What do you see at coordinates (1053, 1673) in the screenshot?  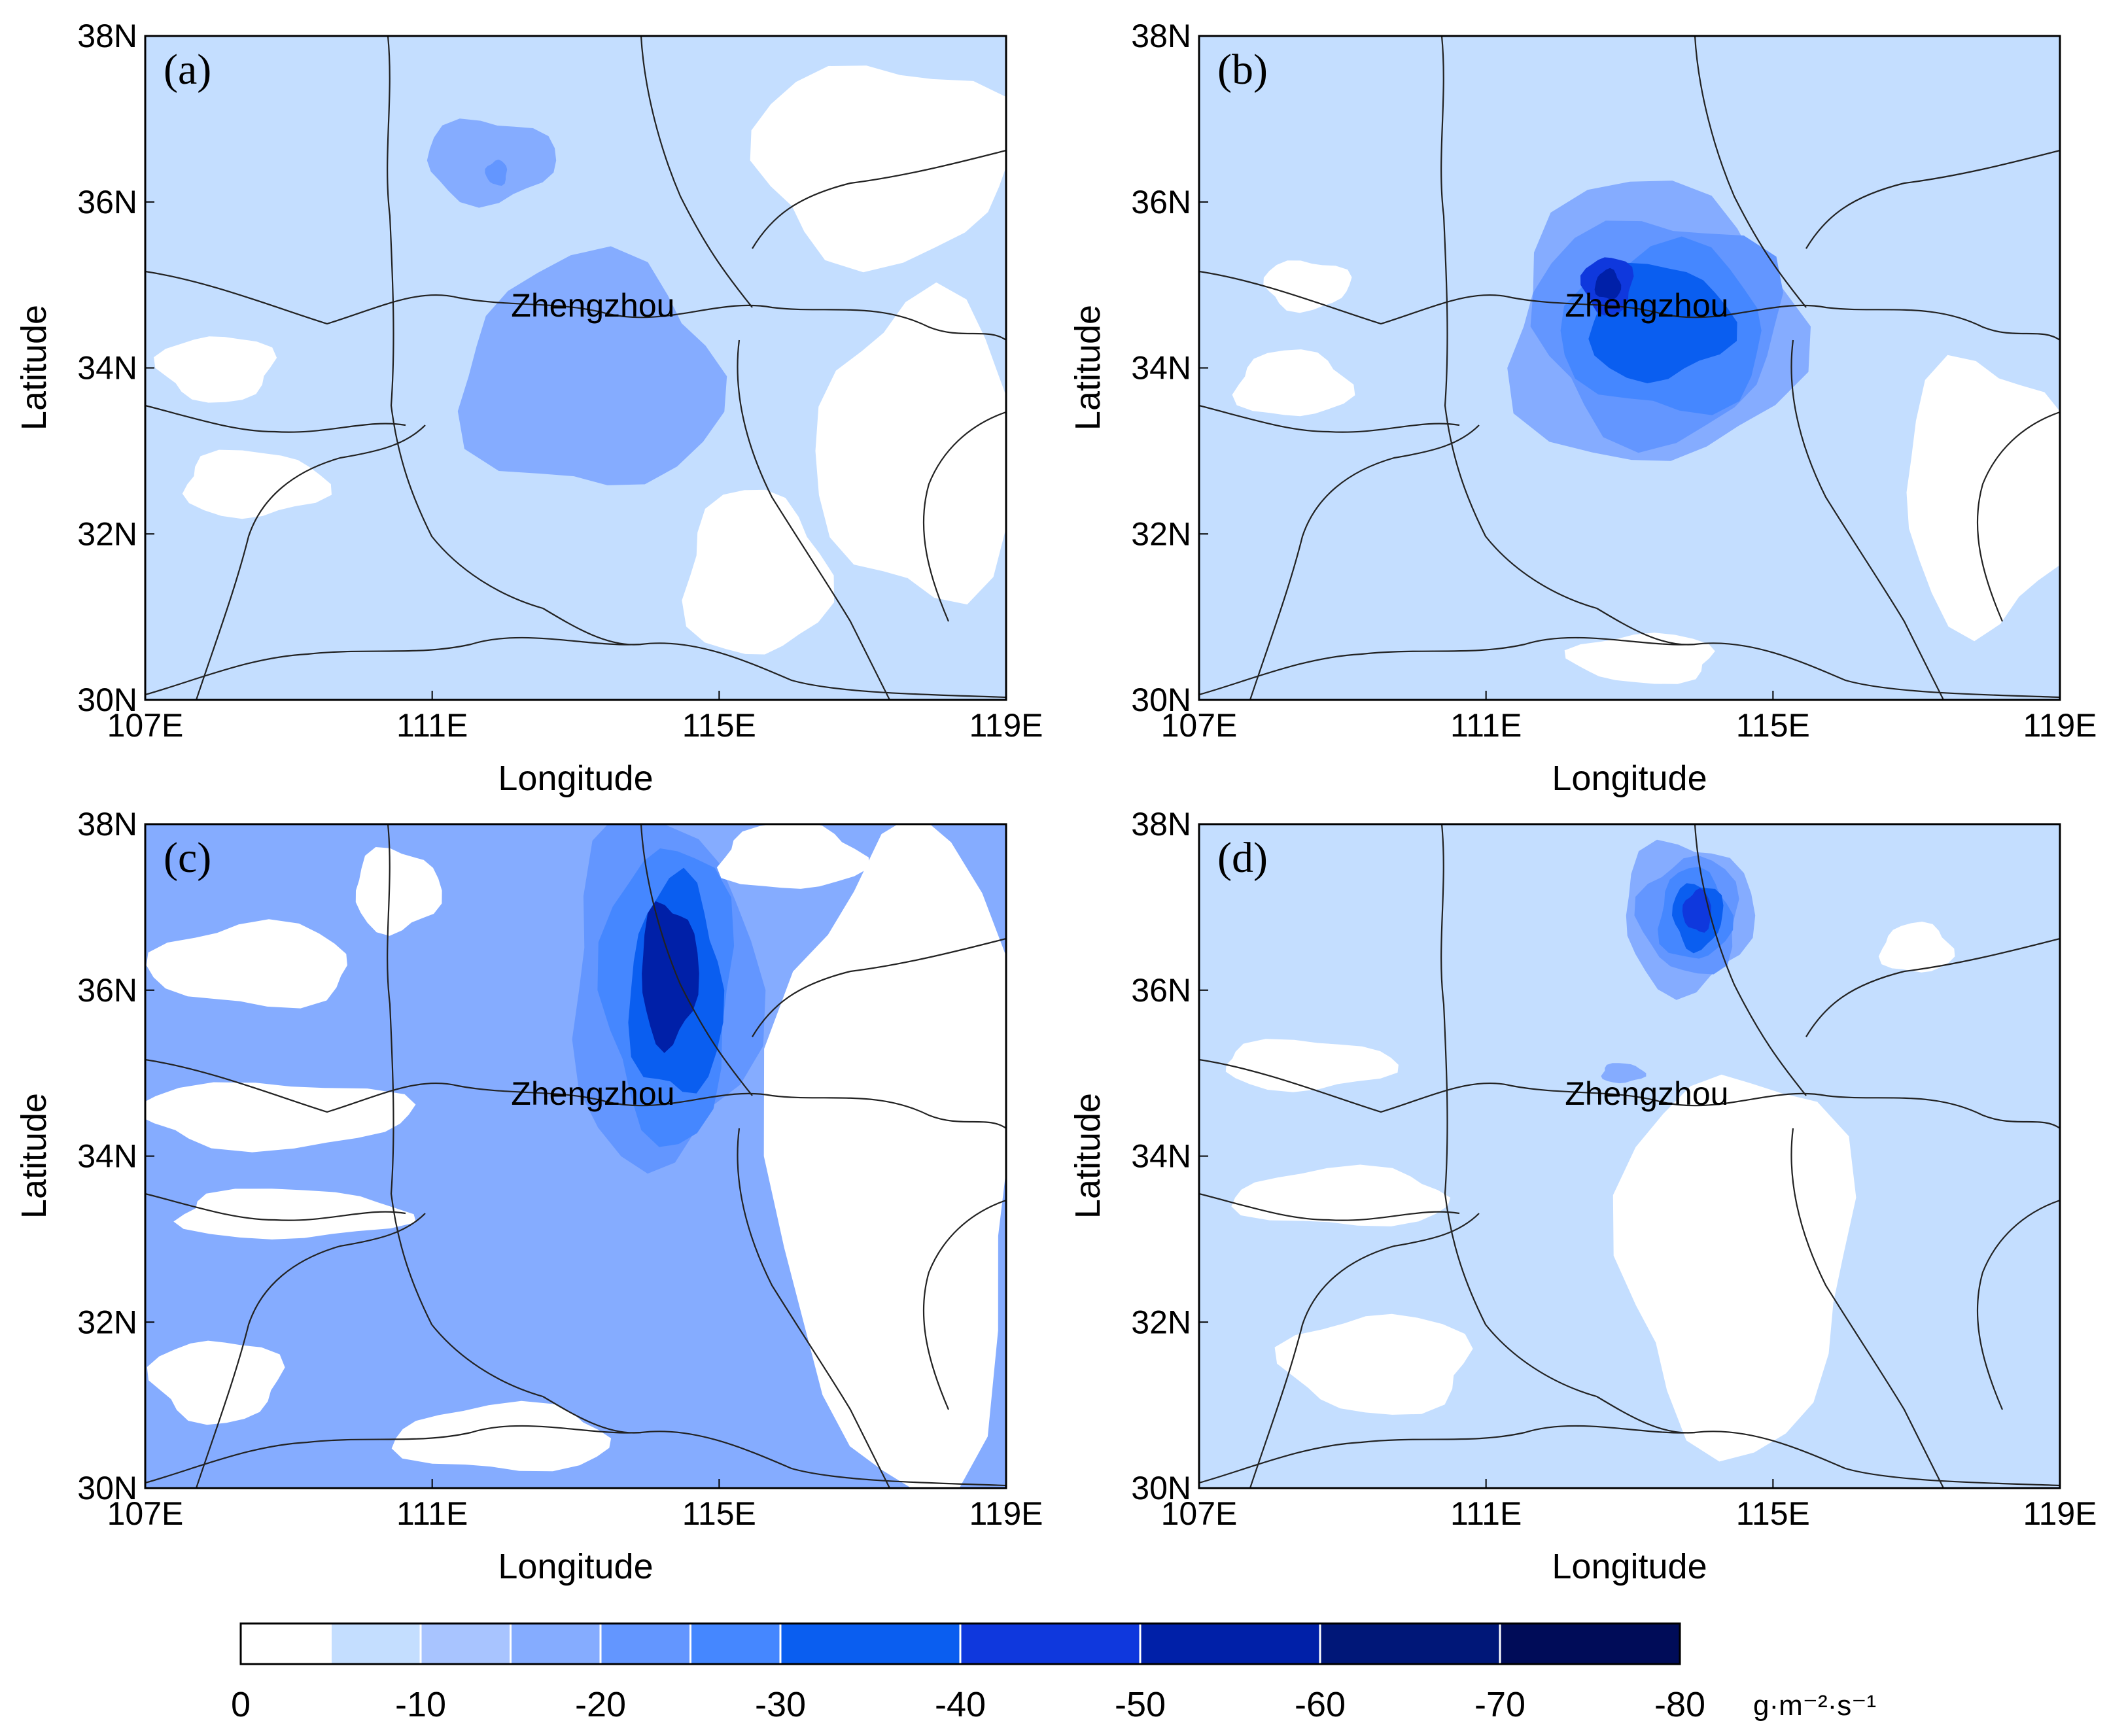 I see `colorbar: 0 -10 -20 -30 -40 -50 -60 -70 -80 g·m⁻²·s⁻¹` at bounding box center [1053, 1673].